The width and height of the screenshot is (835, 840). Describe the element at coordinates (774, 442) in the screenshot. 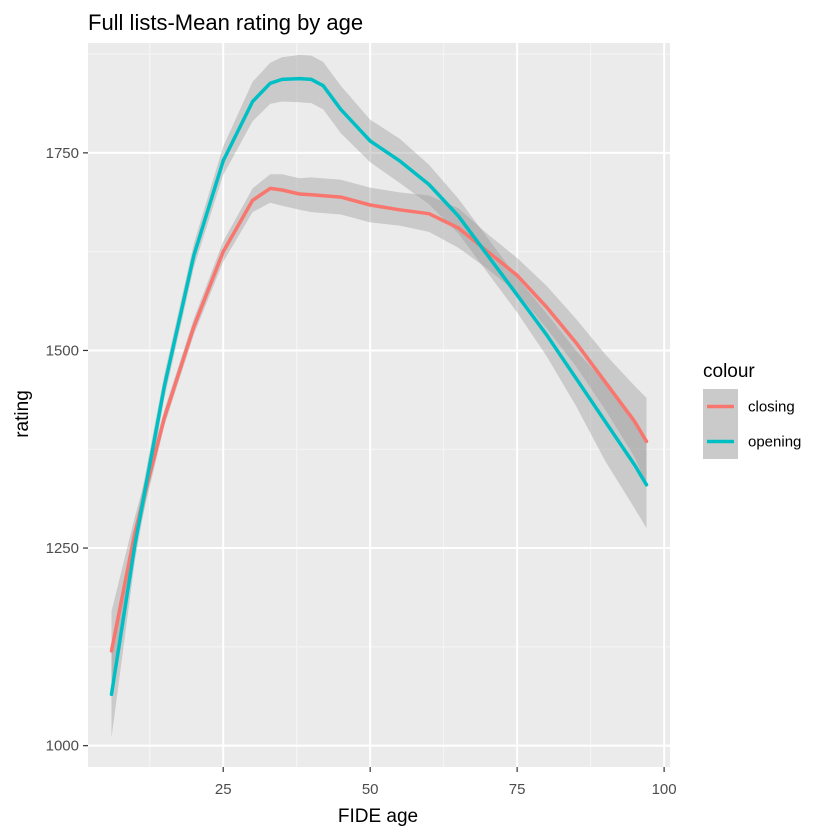

I see `legend-label-opening: opening` at that location.